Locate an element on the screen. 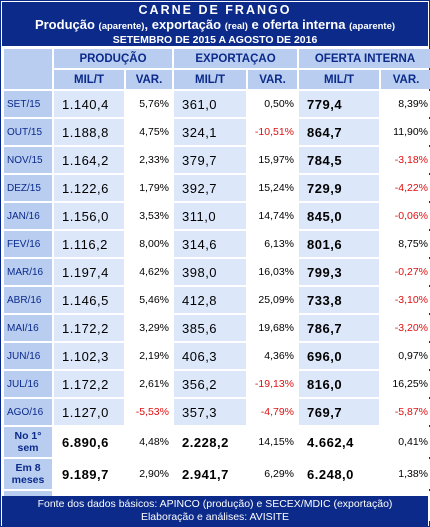 This screenshot has height=527, width=430. oferta-variation: -4,22% is located at coordinates (405, 188).